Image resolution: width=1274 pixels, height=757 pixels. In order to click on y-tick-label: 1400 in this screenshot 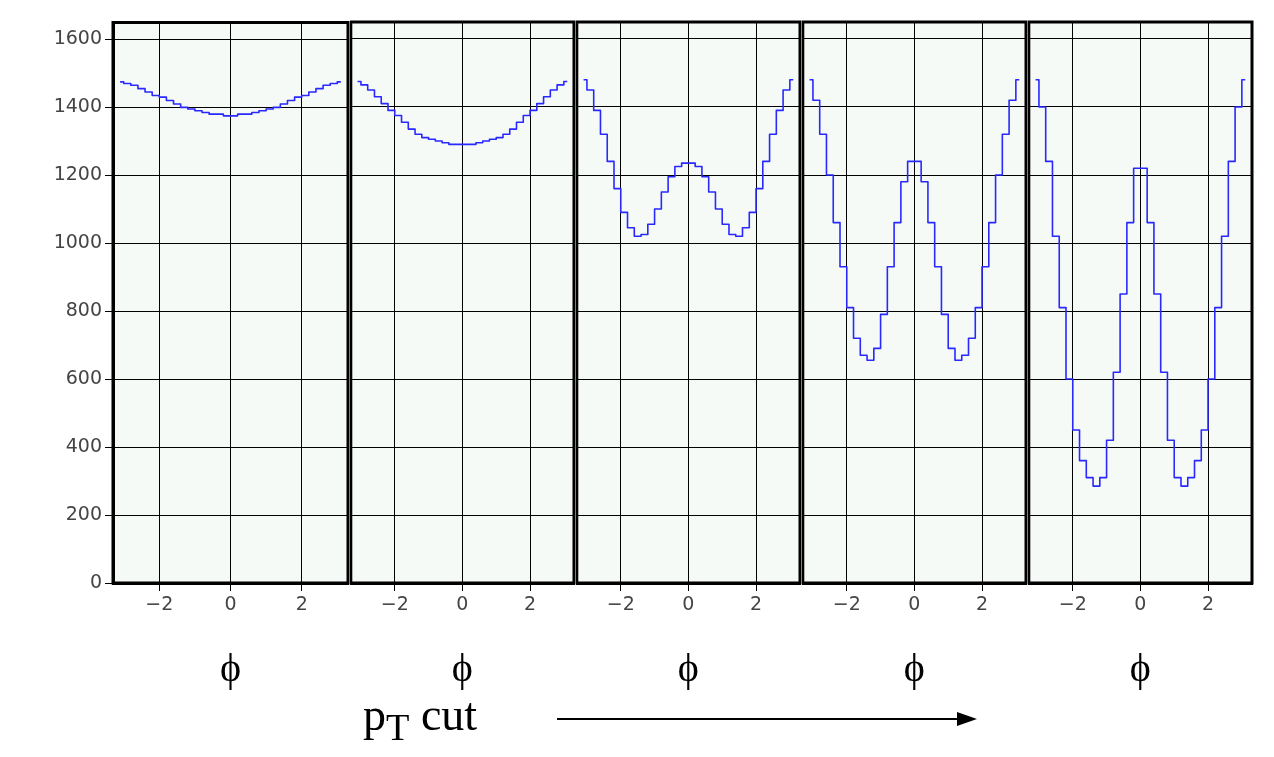, I will do `click(77, 105)`.